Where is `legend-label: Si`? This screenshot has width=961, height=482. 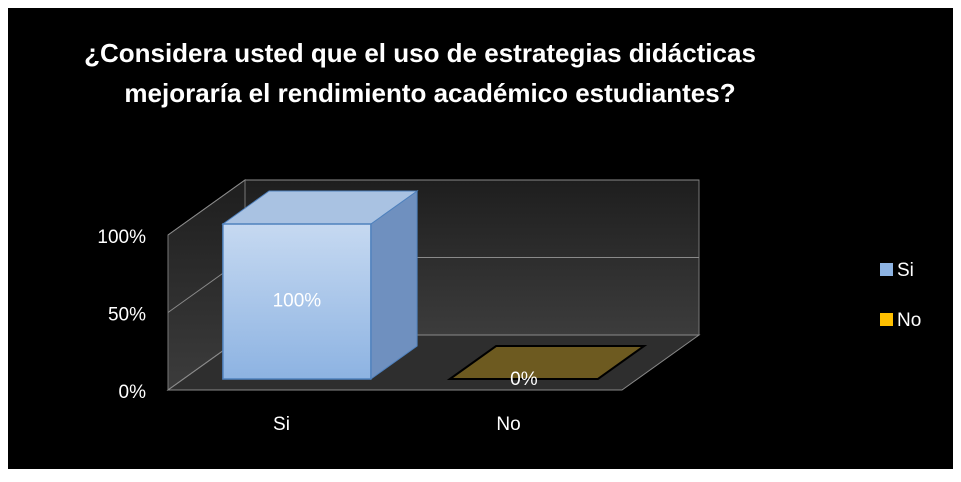
legend-label: Si is located at coordinates (905, 270).